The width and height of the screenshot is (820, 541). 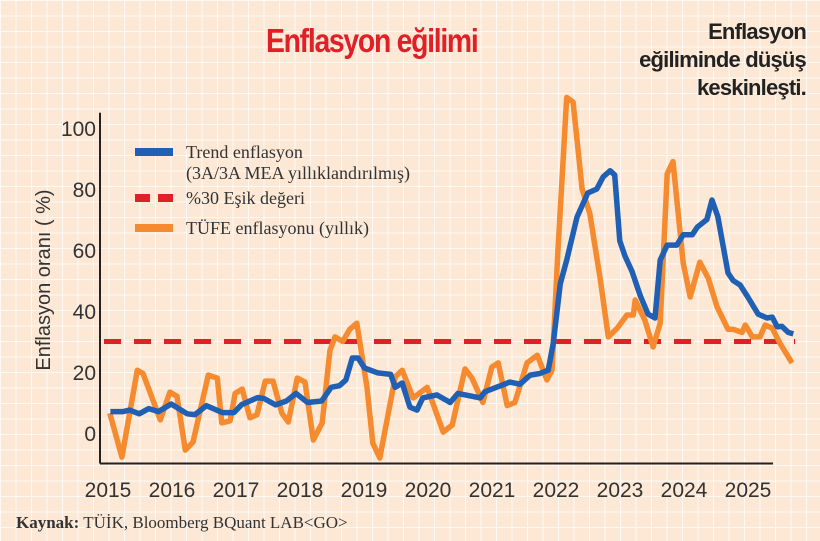 I want to click on headline-note: Enflasyon eğiliminde düşüş keskinleşti., so click(x=656, y=60).